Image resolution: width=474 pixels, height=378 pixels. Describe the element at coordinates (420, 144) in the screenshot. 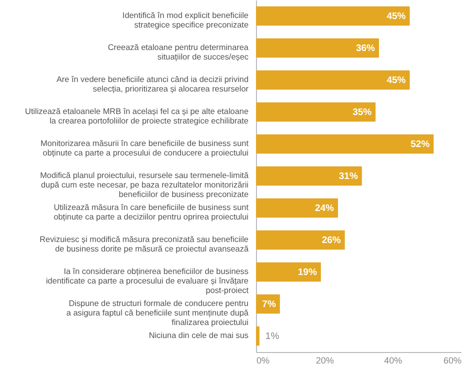

I see `data-label: 52%` at that location.